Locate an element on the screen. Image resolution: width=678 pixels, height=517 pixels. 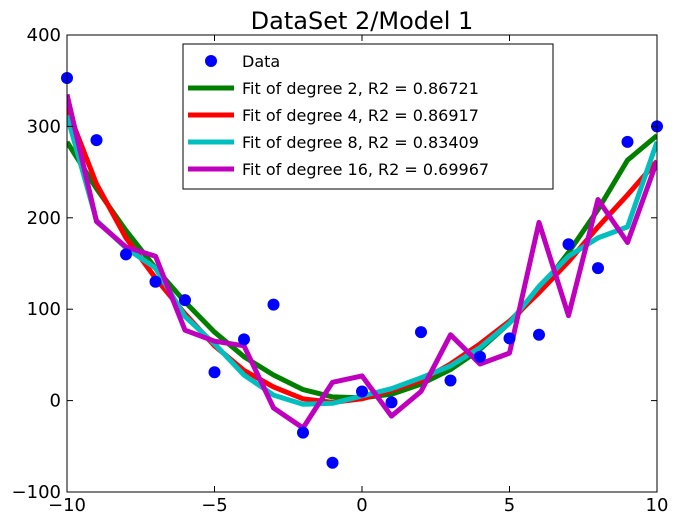
legend-label: Data is located at coordinates (261, 61).